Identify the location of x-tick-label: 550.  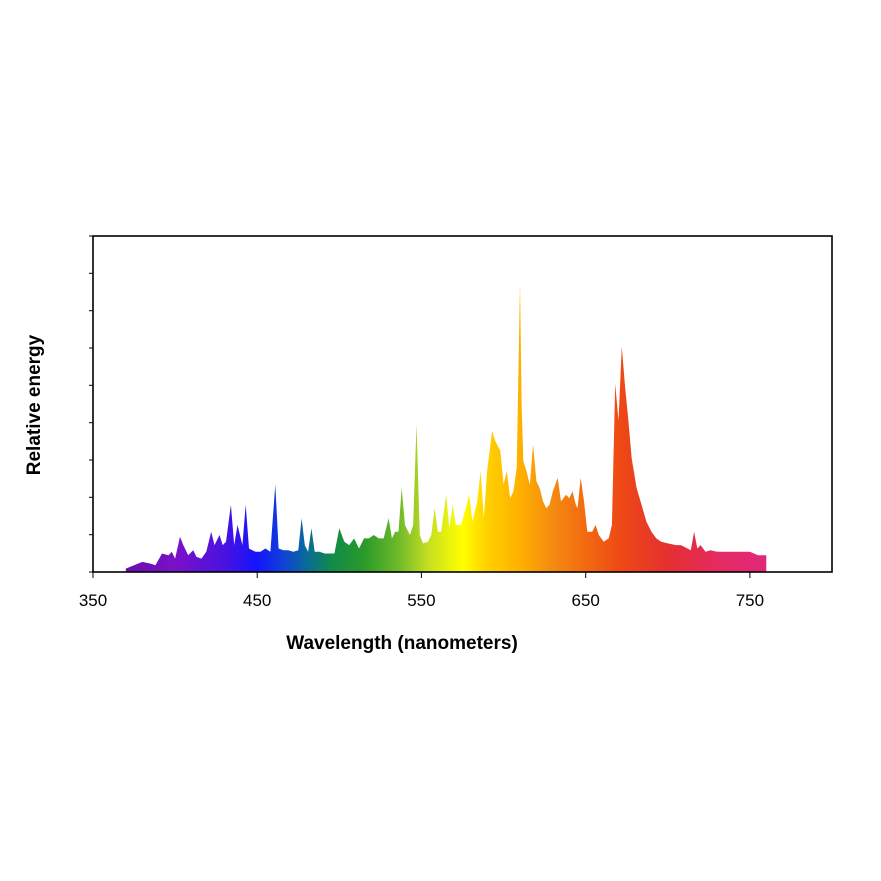
(421, 600).